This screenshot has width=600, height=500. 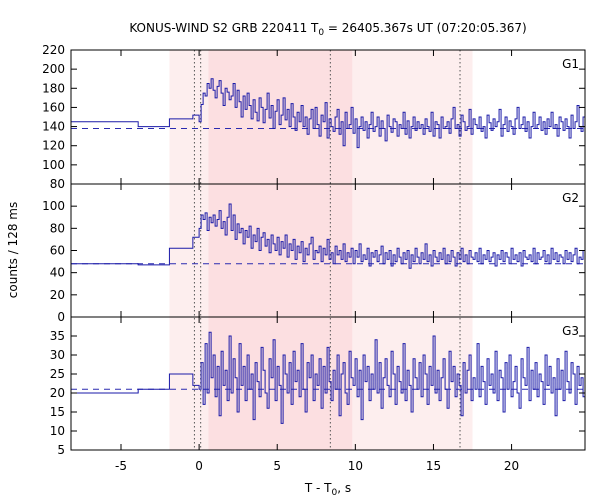 What do you see at coordinates (57, 273) in the screenshot?
I see `y-tick-label: 40` at bounding box center [57, 273].